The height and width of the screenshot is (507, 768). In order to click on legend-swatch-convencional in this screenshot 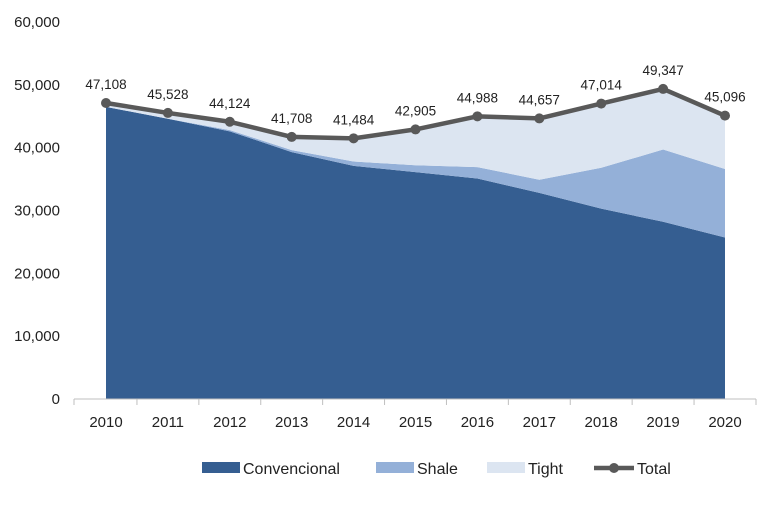, I will do `click(221, 467)`.